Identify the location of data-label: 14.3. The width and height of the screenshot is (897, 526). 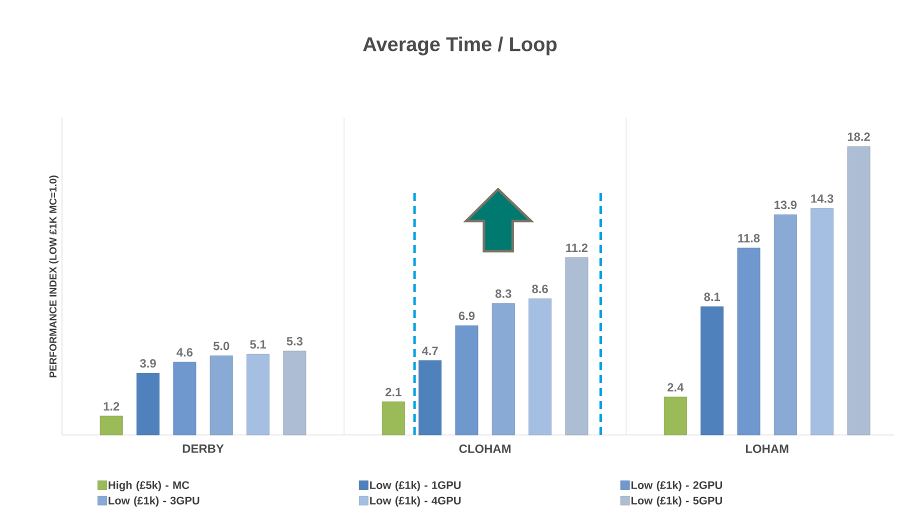
(822, 198).